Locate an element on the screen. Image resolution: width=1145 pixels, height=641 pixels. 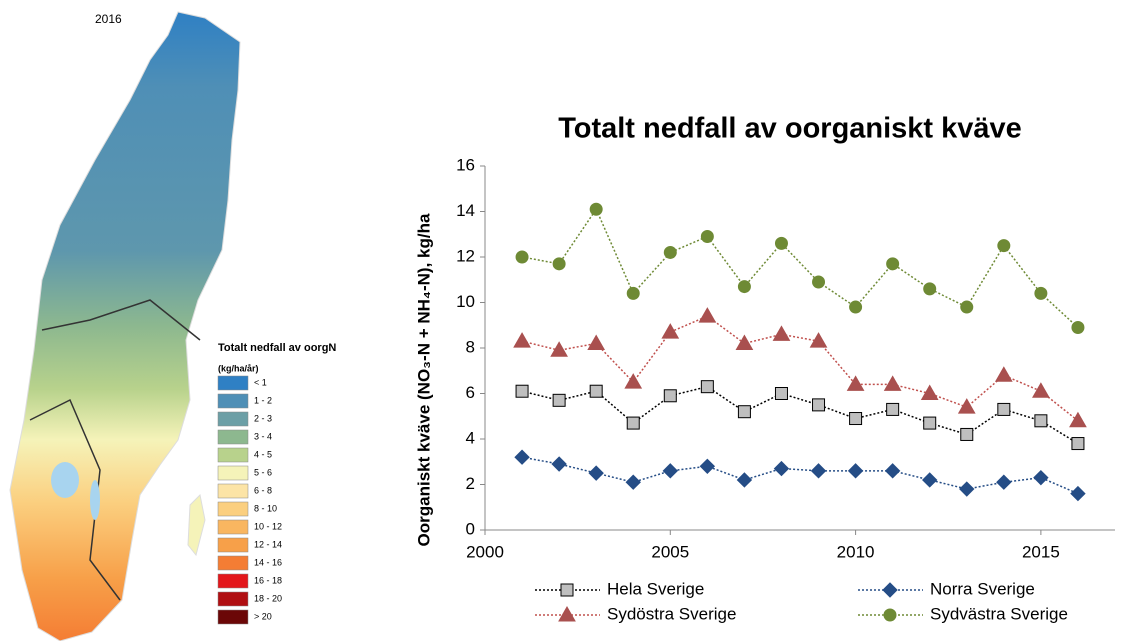
map-lake is located at coordinates (95, 500).